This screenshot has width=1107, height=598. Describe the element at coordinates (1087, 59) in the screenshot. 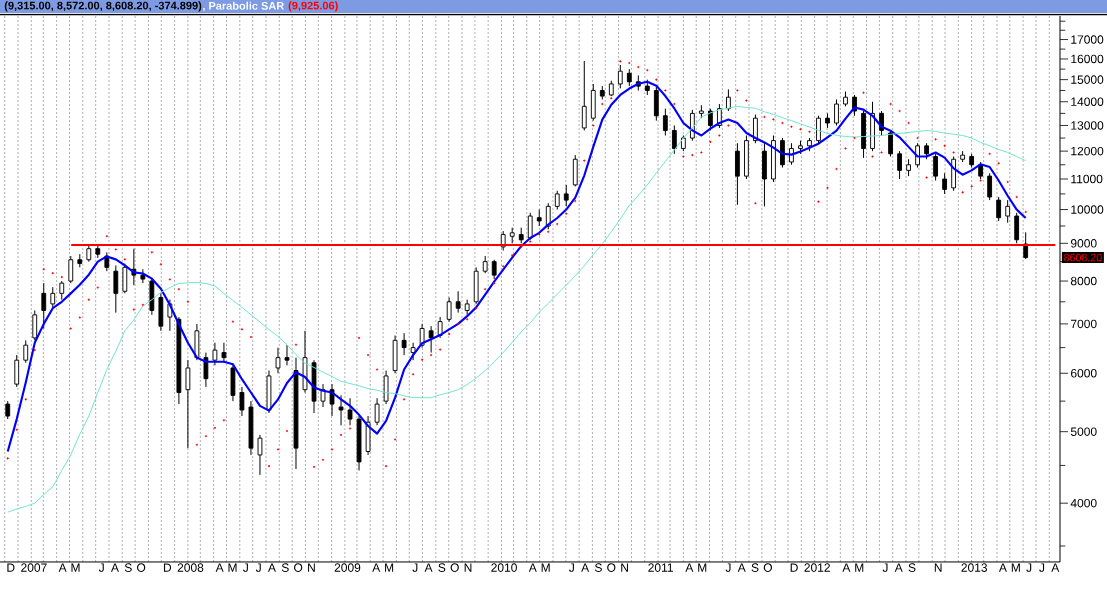

I see `y-tick-label: 16000` at that location.